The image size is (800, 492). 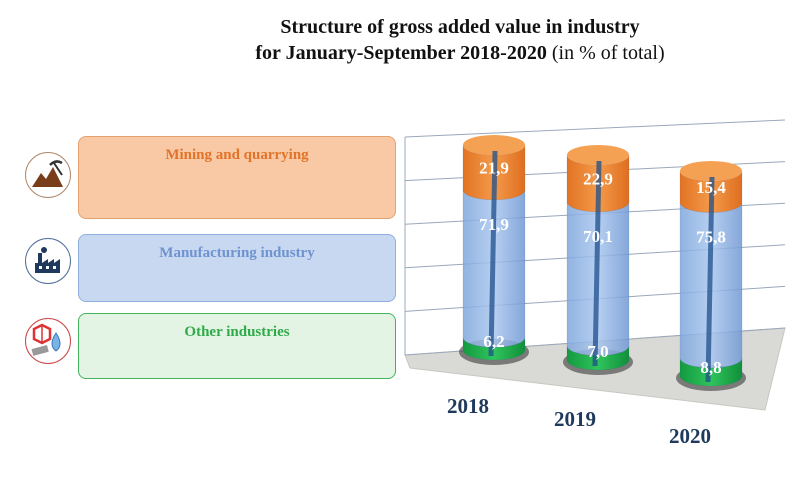 What do you see at coordinates (598, 178) in the screenshot?
I see `value-label-mining-2019: 22,9` at bounding box center [598, 178].